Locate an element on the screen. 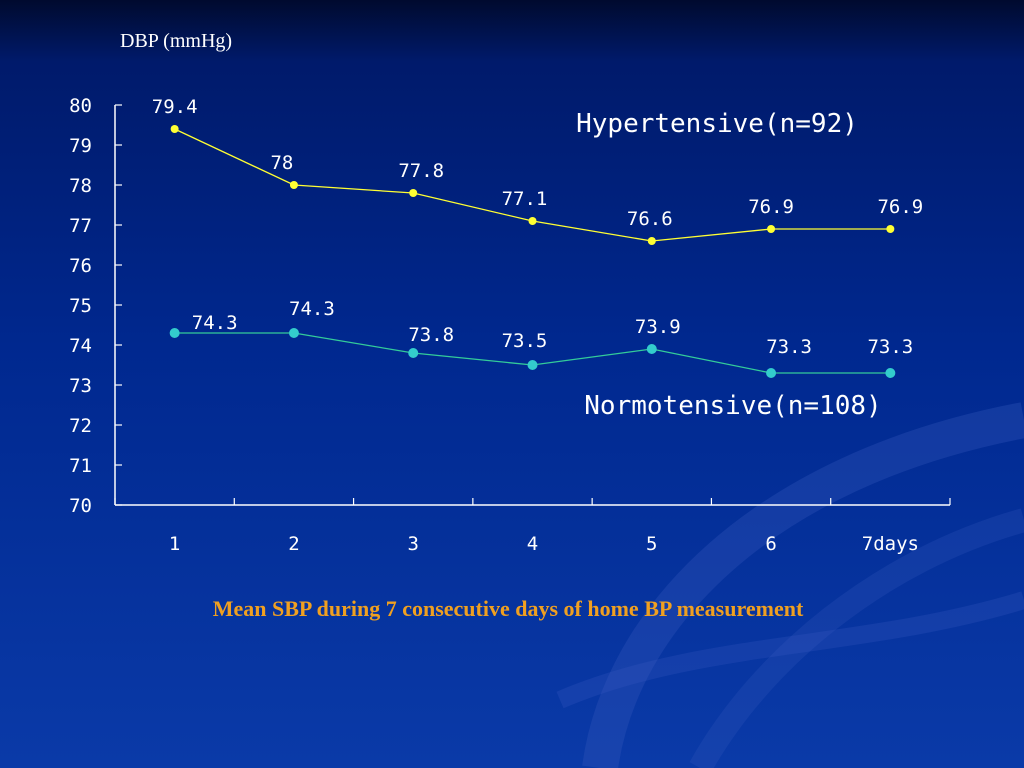  y-tick-label: 74 is located at coordinates (80, 346).